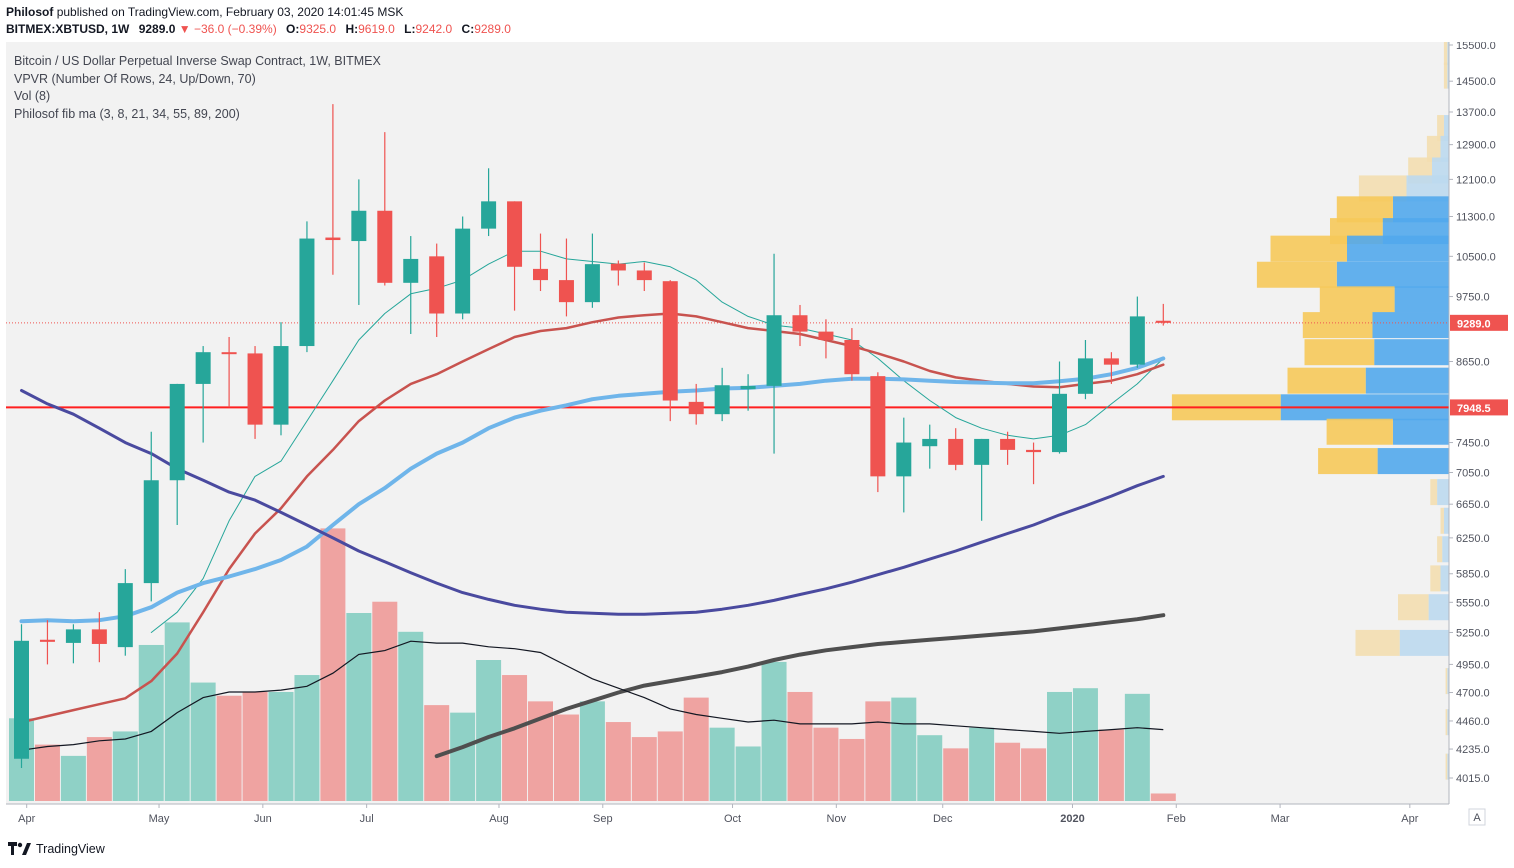  Describe the element at coordinates (1473, 505) in the screenshot. I see `price-tick-label: 6650.0` at that location.